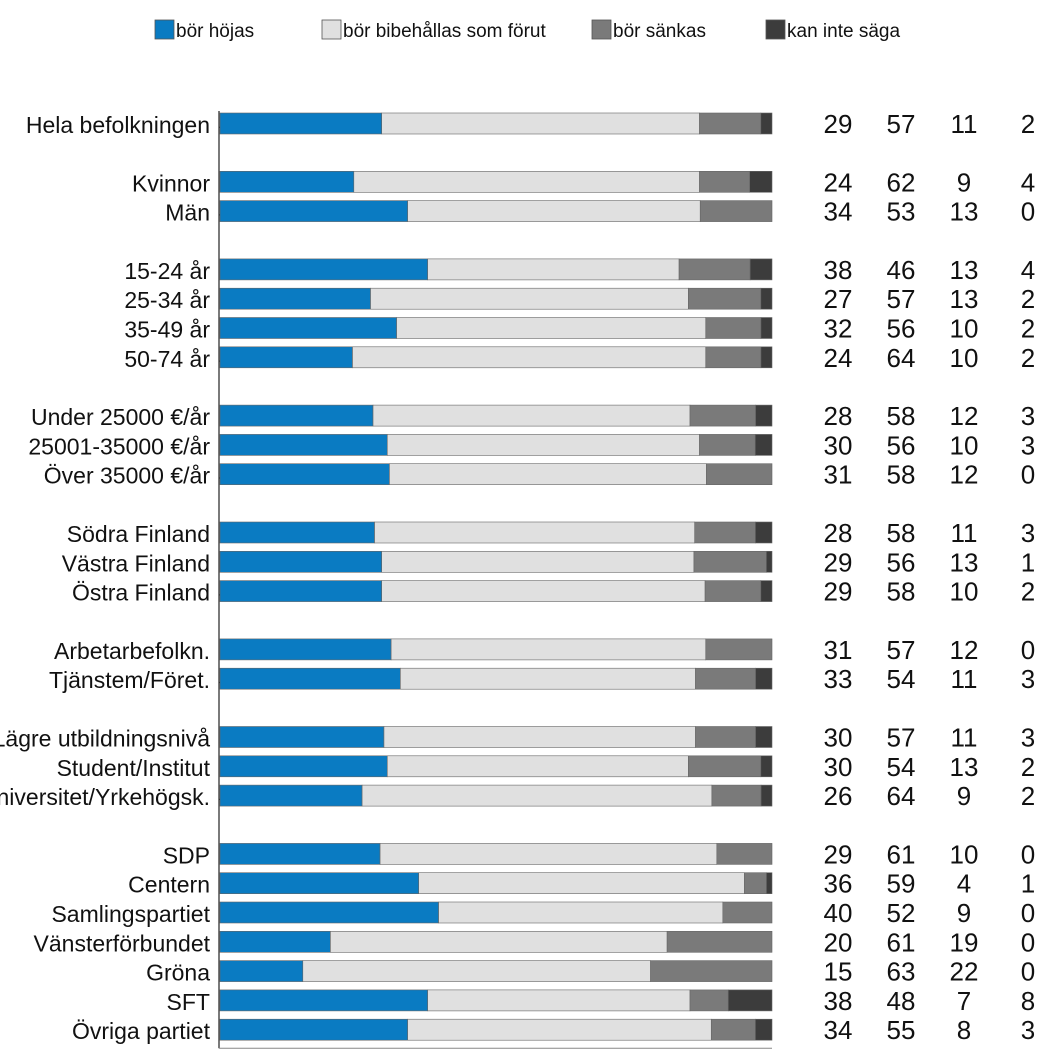  Describe the element at coordinates (964, 1001) in the screenshot. I see `value-label-bor-sankas: 7` at that location.